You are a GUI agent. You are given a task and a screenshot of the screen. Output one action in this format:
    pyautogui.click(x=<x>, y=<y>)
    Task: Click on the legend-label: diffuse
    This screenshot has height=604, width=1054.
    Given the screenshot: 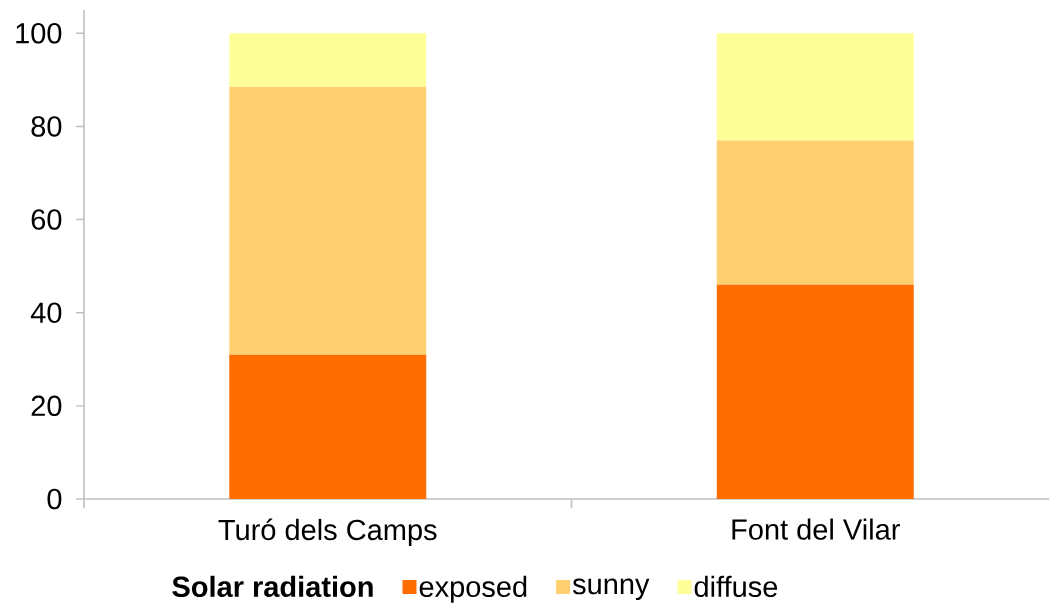 What is the action you would take?
    pyautogui.click(x=736, y=586)
    